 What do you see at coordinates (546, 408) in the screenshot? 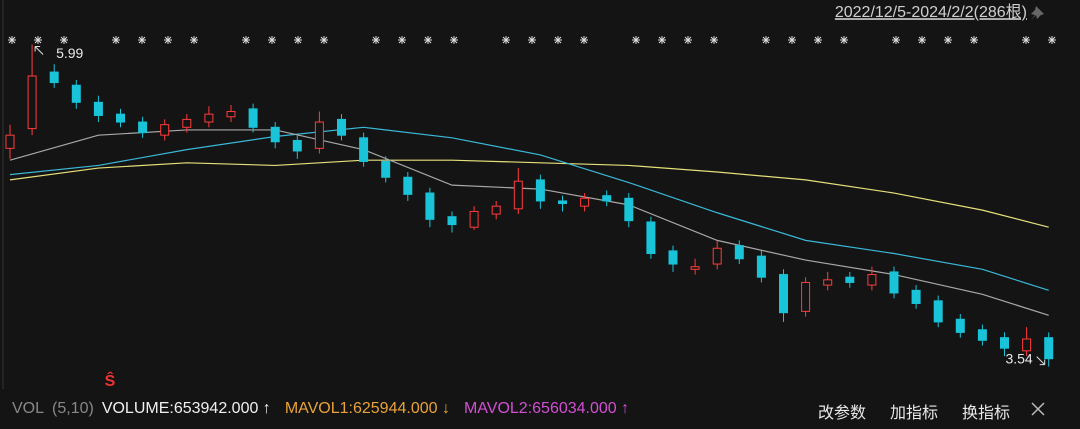
I see `mavol2-value: MAVOL2:656034.000 ↑` at bounding box center [546, 408].